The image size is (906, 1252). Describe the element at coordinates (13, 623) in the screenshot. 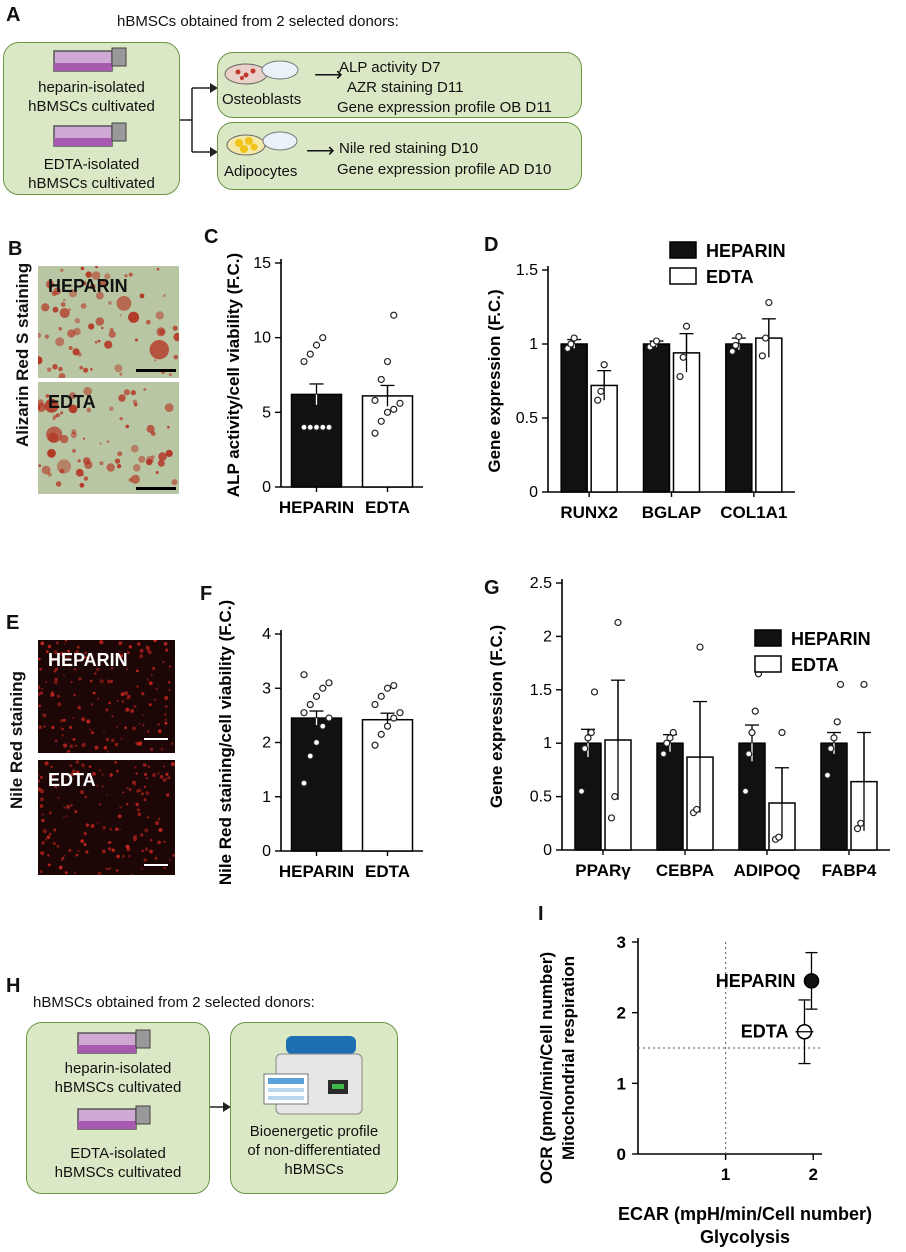

I see `panel-label-e: E` at that location.